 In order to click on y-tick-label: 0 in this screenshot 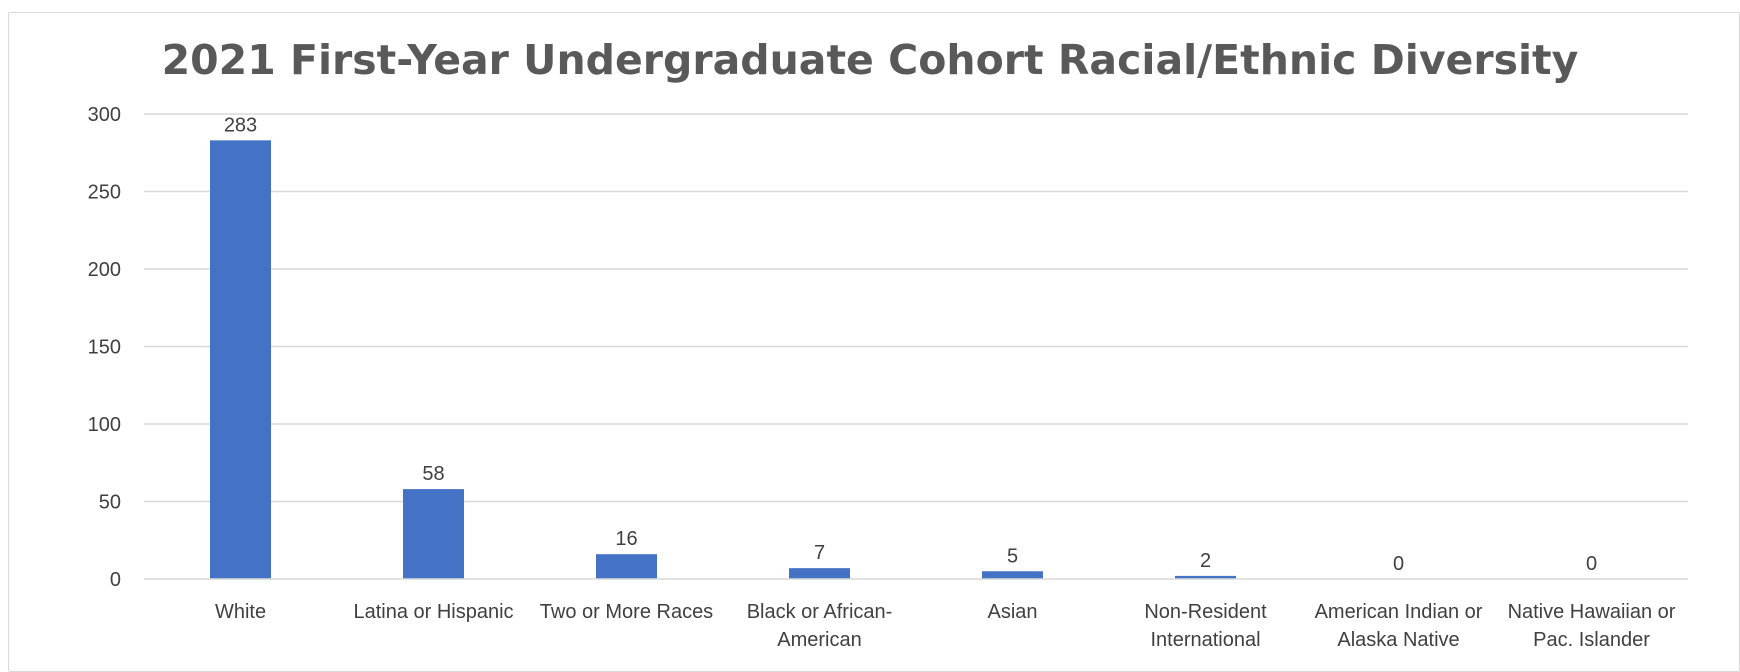, I will do `click(115, 580)`.